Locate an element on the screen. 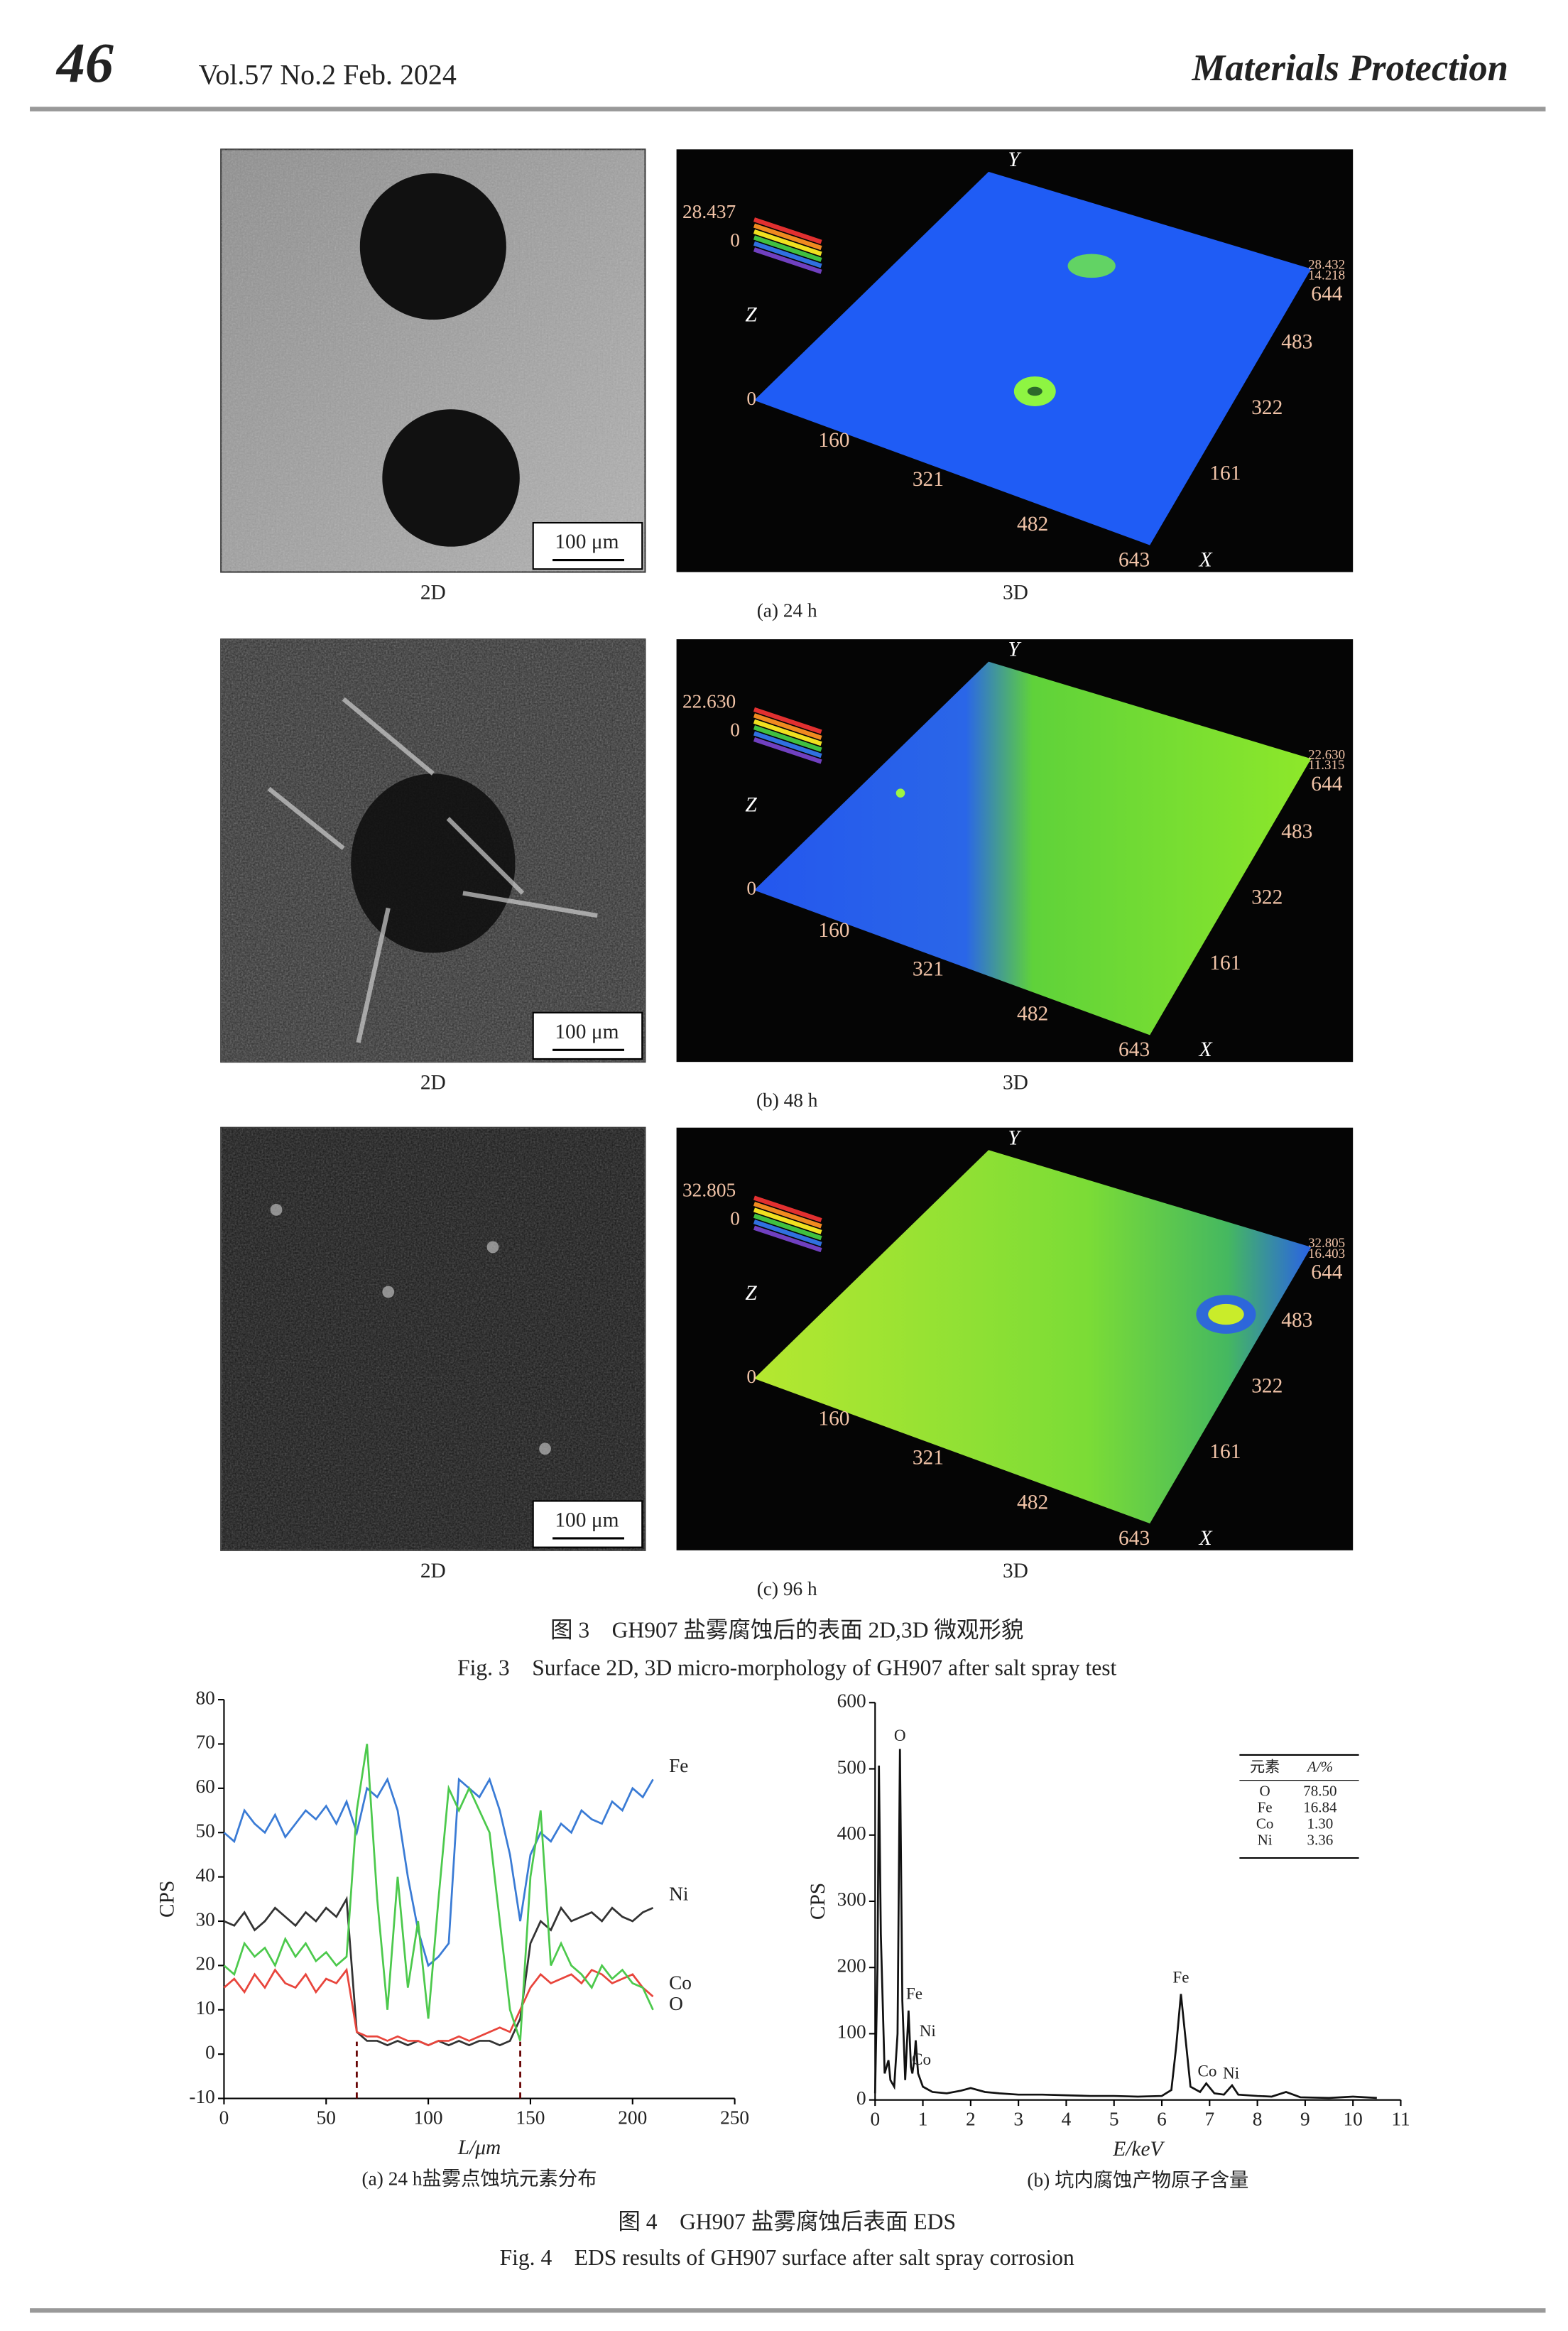  x-tick-label: 9 is located at coordinates (1305, 2118).